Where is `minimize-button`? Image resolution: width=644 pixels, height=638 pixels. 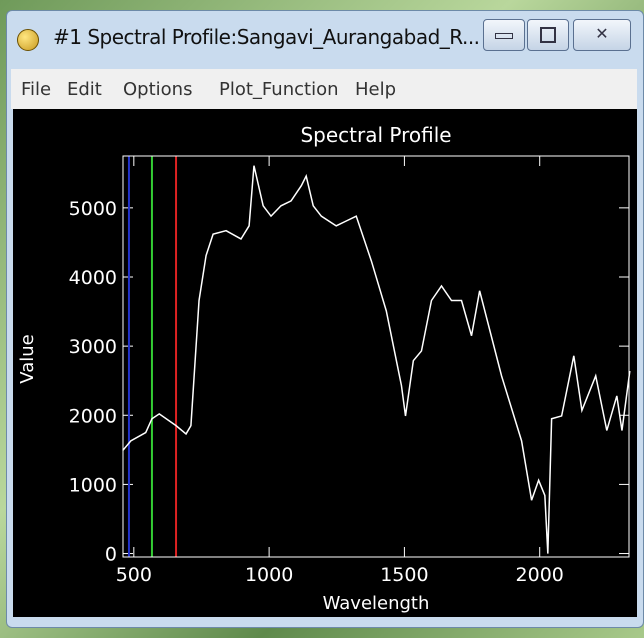 minimize-button is located at coordinates (504, 35).